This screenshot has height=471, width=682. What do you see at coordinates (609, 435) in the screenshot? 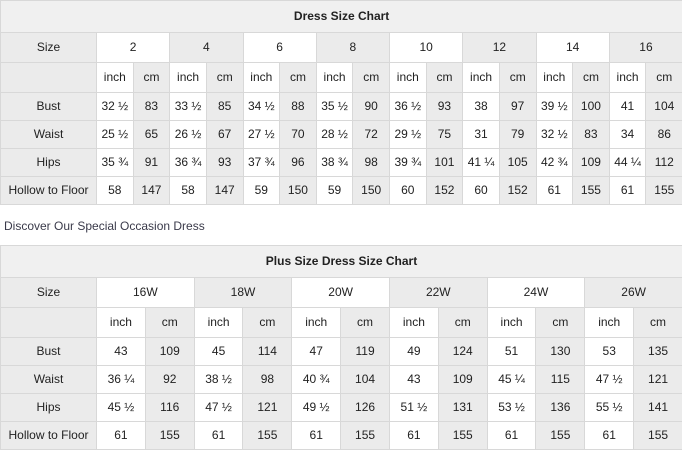
I see `cell-hollow-to-floor-10: 61` at bounding box center [609, 435].